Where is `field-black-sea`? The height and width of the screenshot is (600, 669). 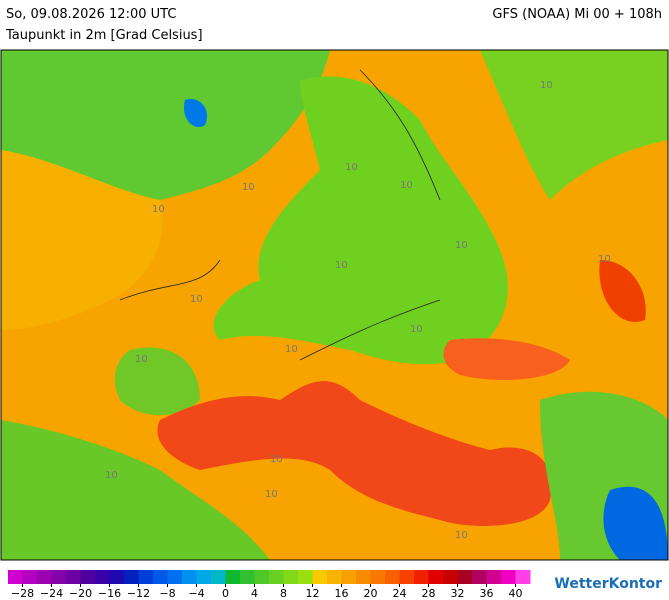
field-black-sea is located at coordinates (506, 359).